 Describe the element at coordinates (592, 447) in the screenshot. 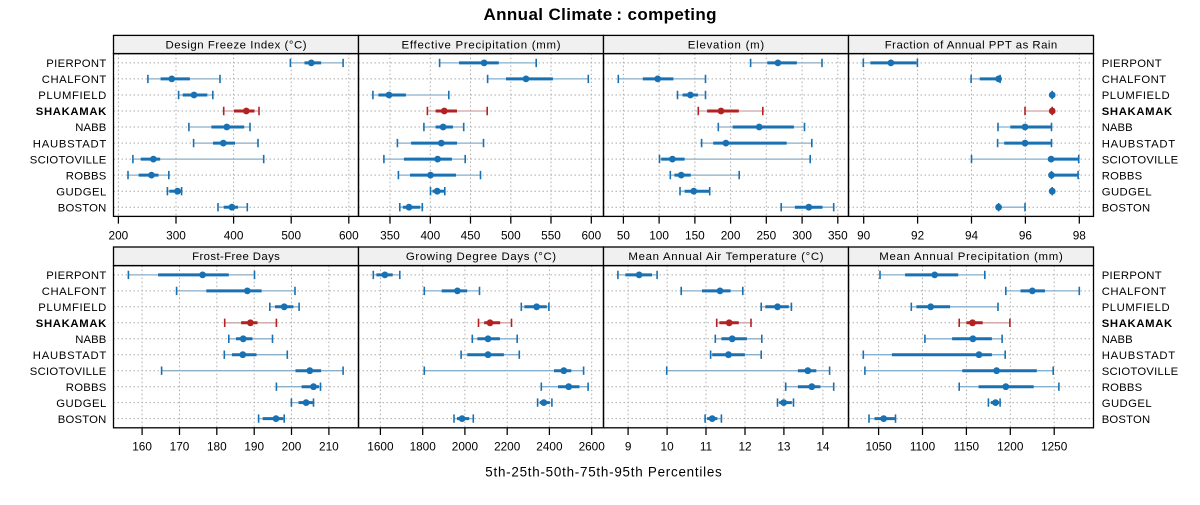

I see `svg-text: 2600` at that location.